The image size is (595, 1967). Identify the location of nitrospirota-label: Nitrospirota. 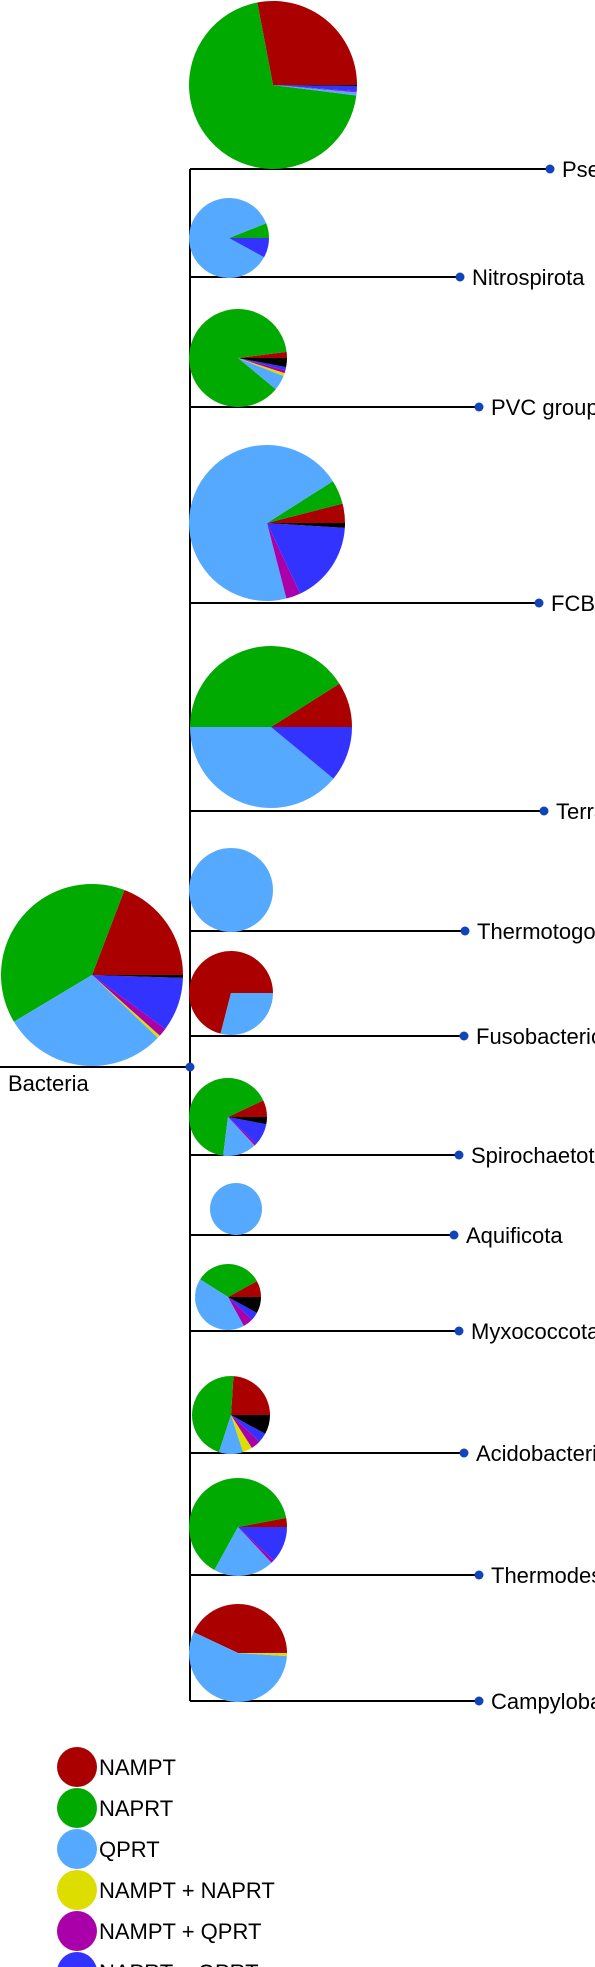
(528, 277).